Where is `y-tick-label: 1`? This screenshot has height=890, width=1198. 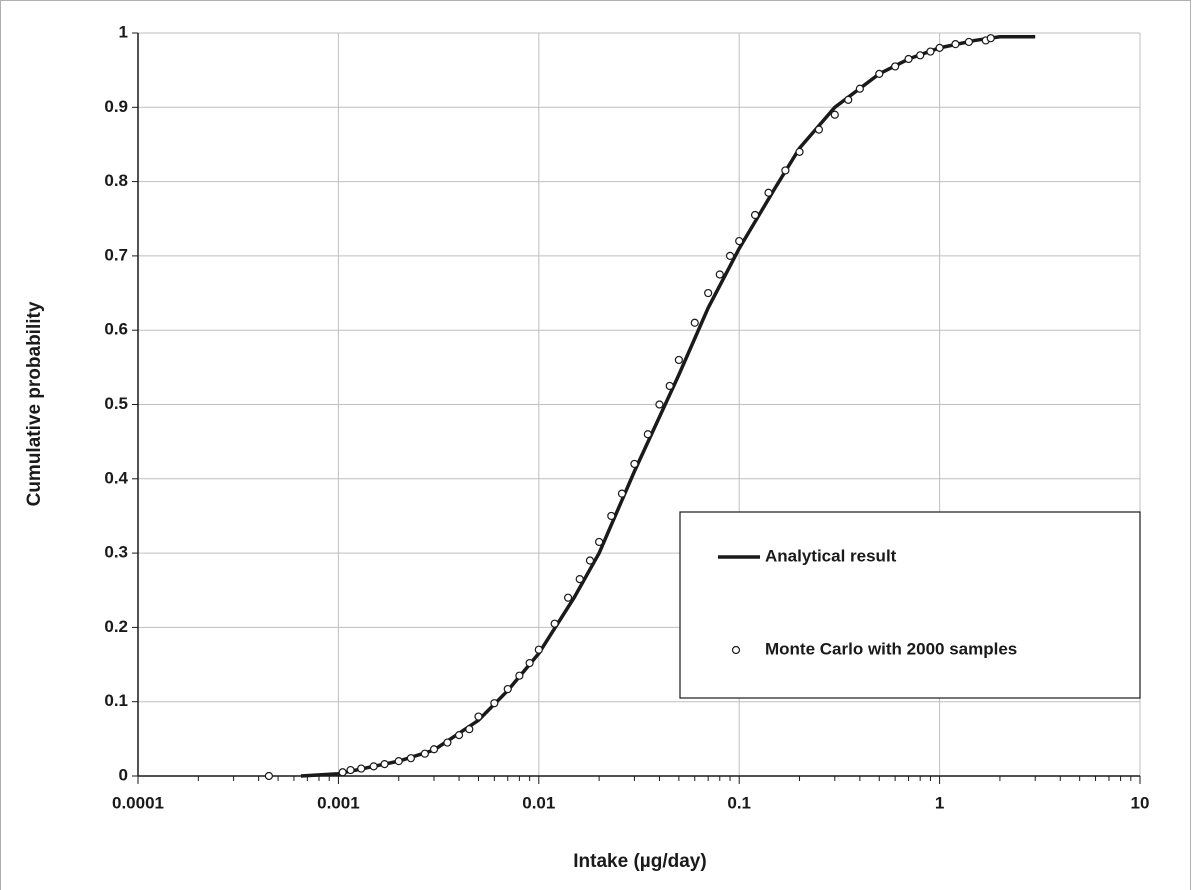
y-tick-label: 1 is located at coordinates (123, 31).